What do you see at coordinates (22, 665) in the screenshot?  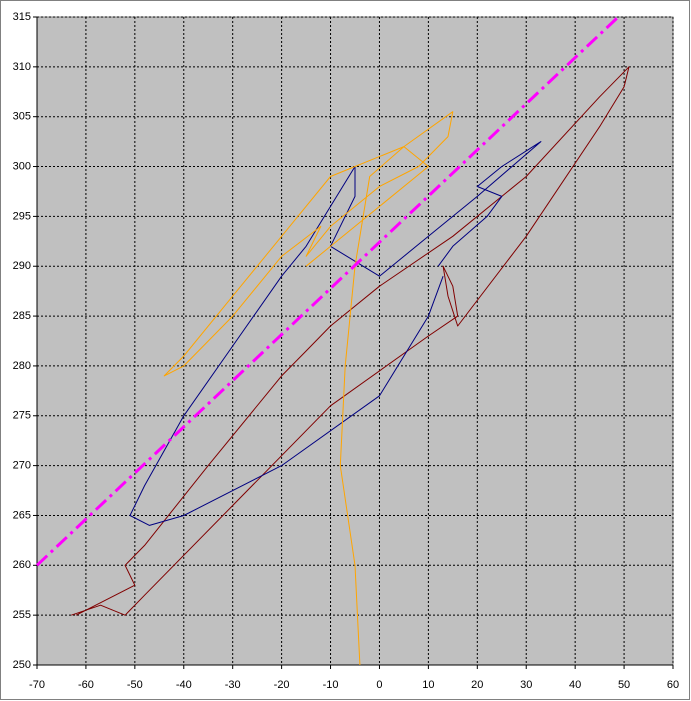 I see `y-tick-label: 250` at bounding box center [22, 665].